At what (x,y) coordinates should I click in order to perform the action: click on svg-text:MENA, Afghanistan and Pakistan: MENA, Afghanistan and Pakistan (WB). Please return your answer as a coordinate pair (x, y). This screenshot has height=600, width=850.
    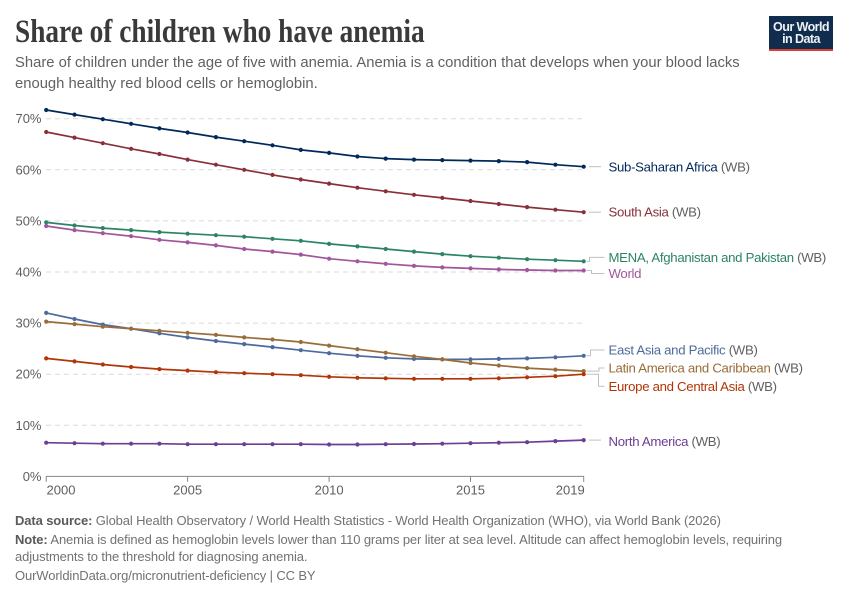
    Looking at the image, I should click on (717, 257).